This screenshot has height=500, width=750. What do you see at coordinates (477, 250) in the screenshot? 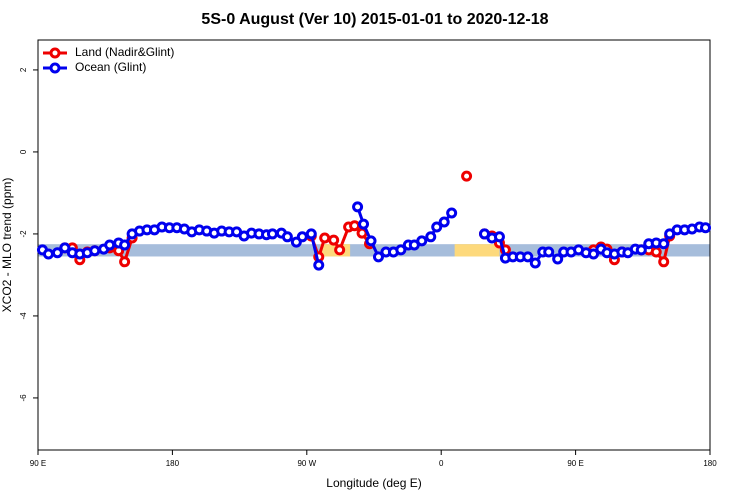
I see `land-band` at bounding box center [477, 250].